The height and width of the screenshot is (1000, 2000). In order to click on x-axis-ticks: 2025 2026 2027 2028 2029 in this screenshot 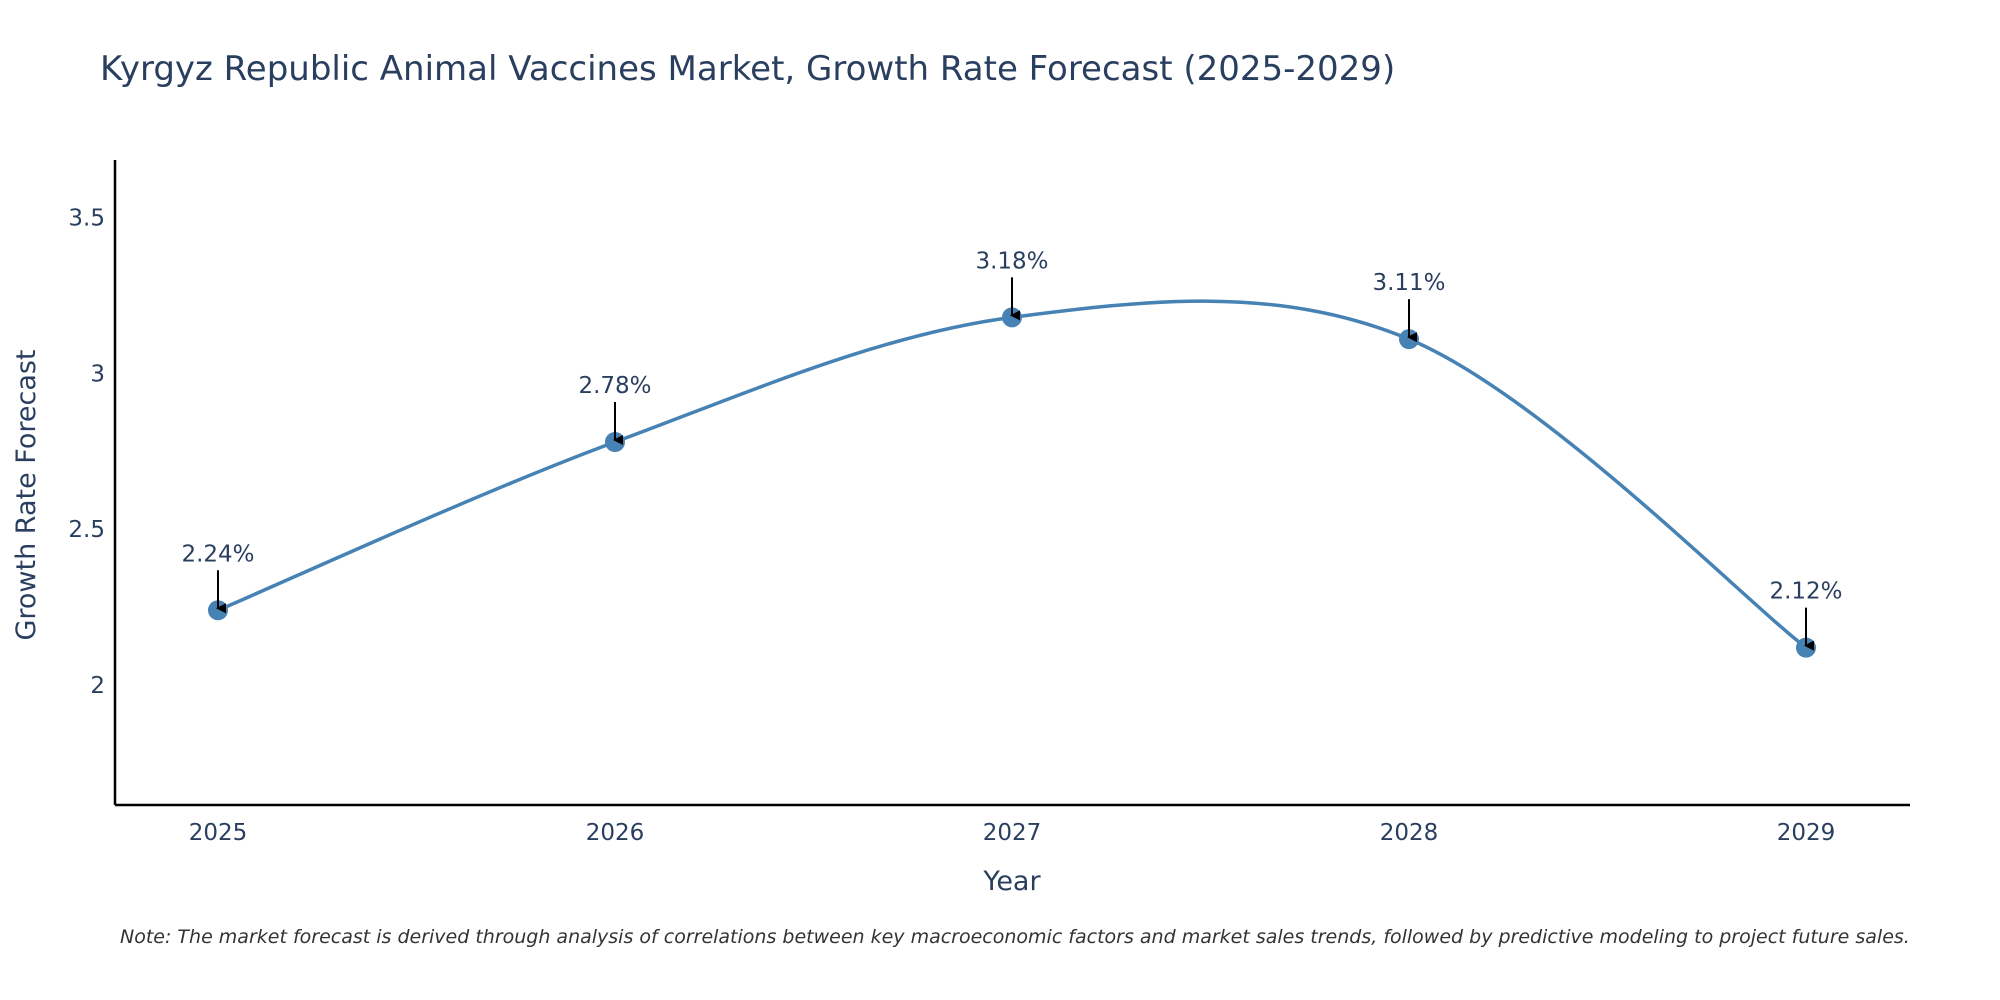, I will do `click(1012, 833)`.